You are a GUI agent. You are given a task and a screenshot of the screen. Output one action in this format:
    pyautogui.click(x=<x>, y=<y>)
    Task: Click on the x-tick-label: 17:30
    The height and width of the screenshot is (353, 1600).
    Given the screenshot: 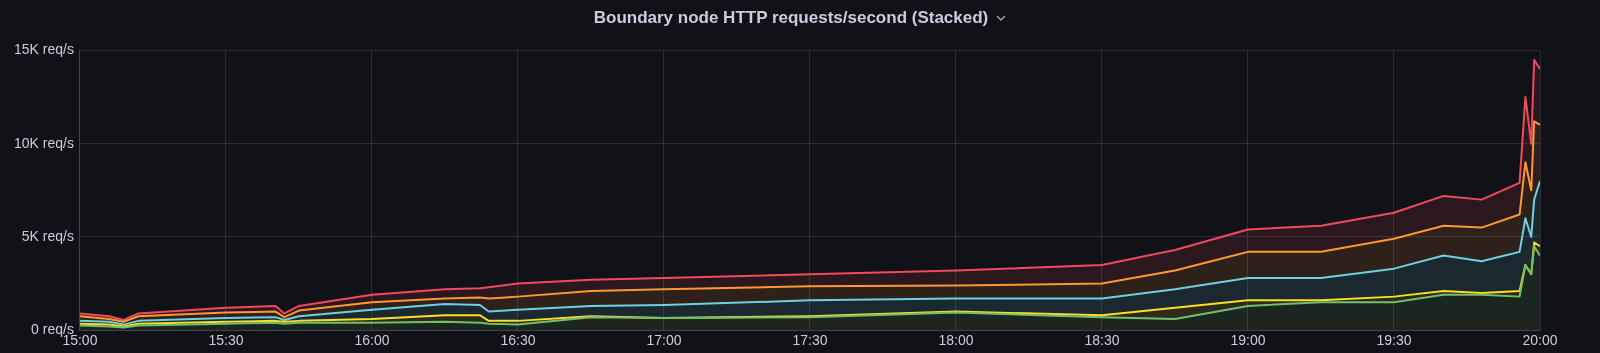 What is the action you would take?
    pyautogui.click(x=810, y=340)
    